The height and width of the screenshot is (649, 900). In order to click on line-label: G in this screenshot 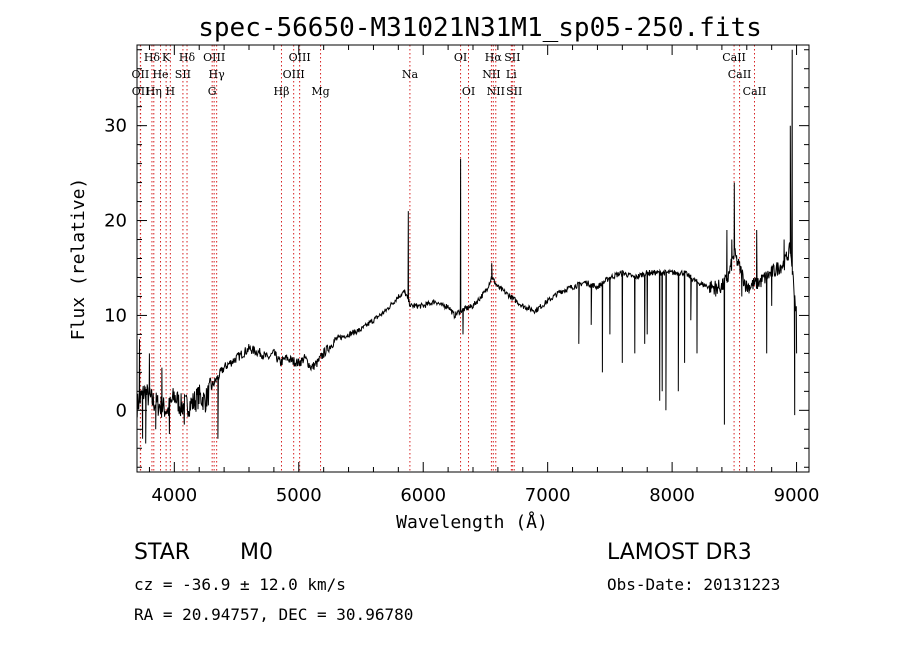, I will do `click(212, 91)`.